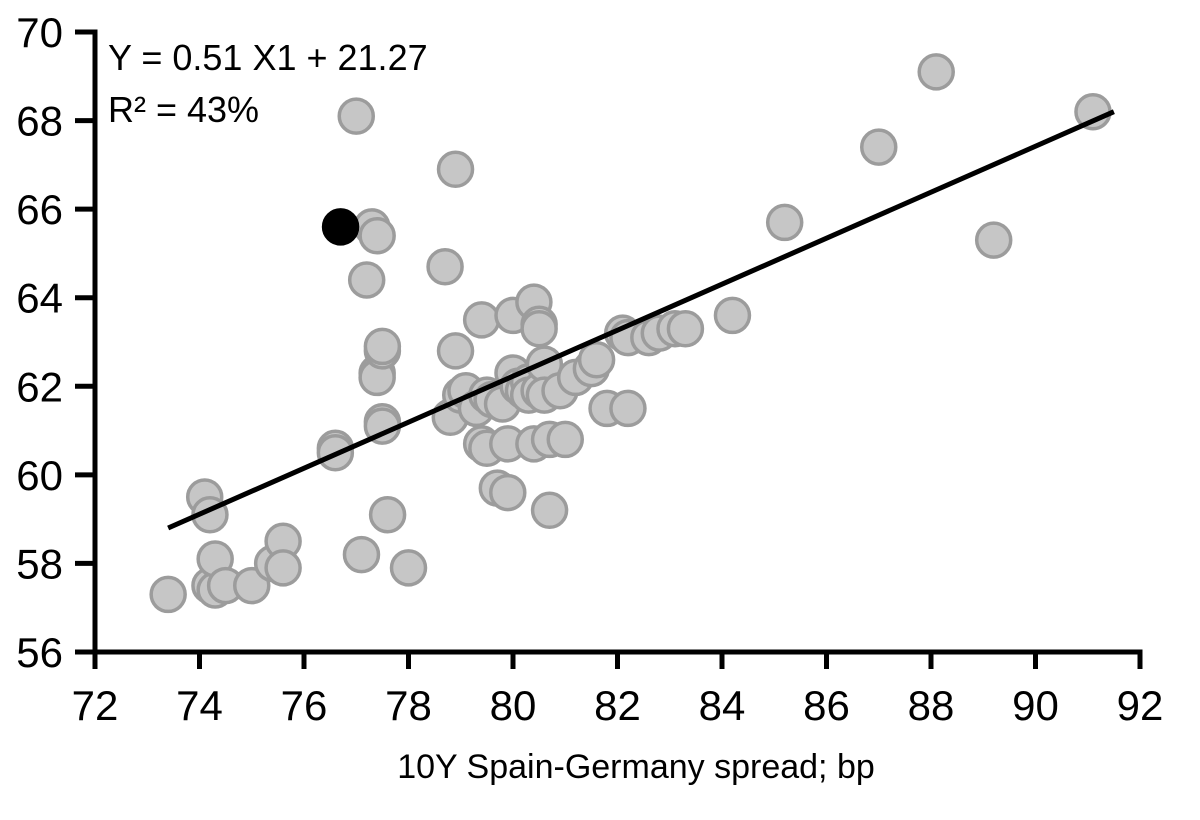 Image resolution: width=1200 pixels, height=820 pixels. I want to click on r-squared-label: R² = 43%, so click(183, 109).